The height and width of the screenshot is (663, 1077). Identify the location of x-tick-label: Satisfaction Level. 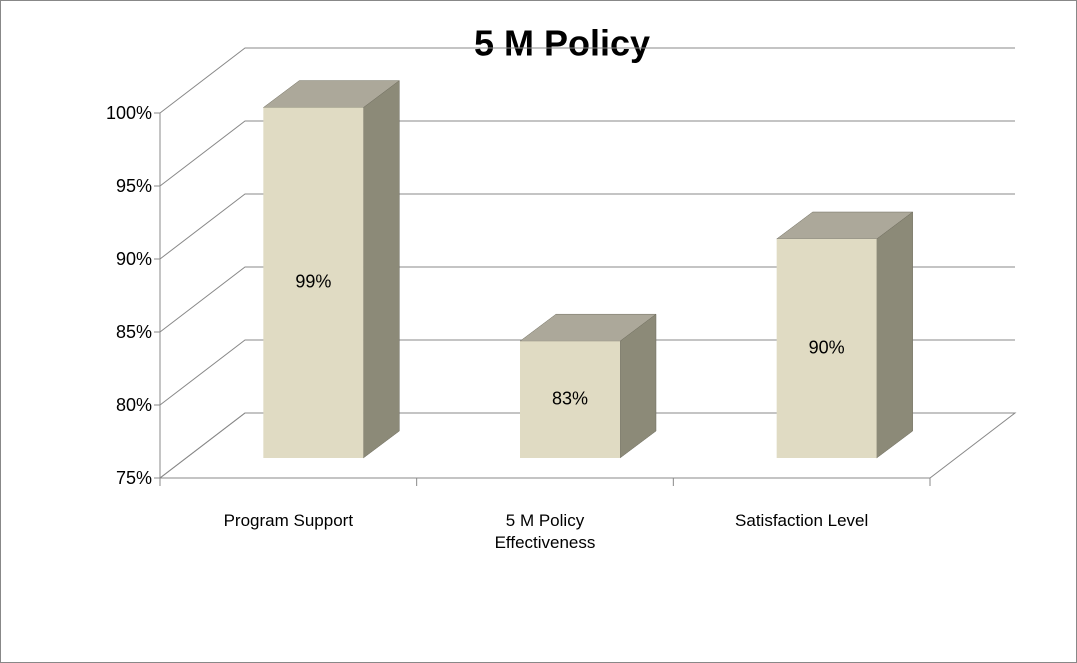
(802, 520).